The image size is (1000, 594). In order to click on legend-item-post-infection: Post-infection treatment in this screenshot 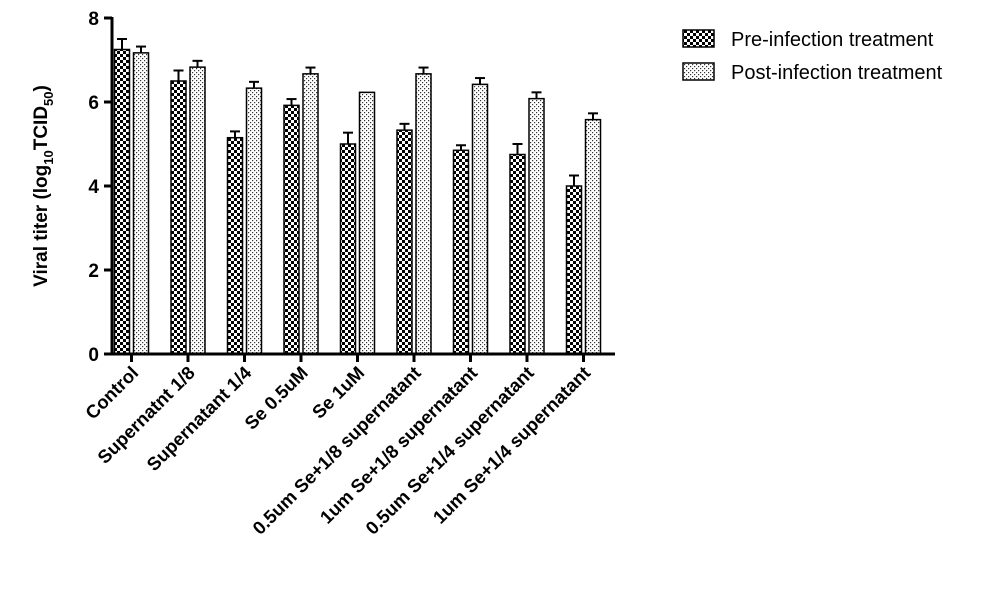, I will do `click(812, 73)`.